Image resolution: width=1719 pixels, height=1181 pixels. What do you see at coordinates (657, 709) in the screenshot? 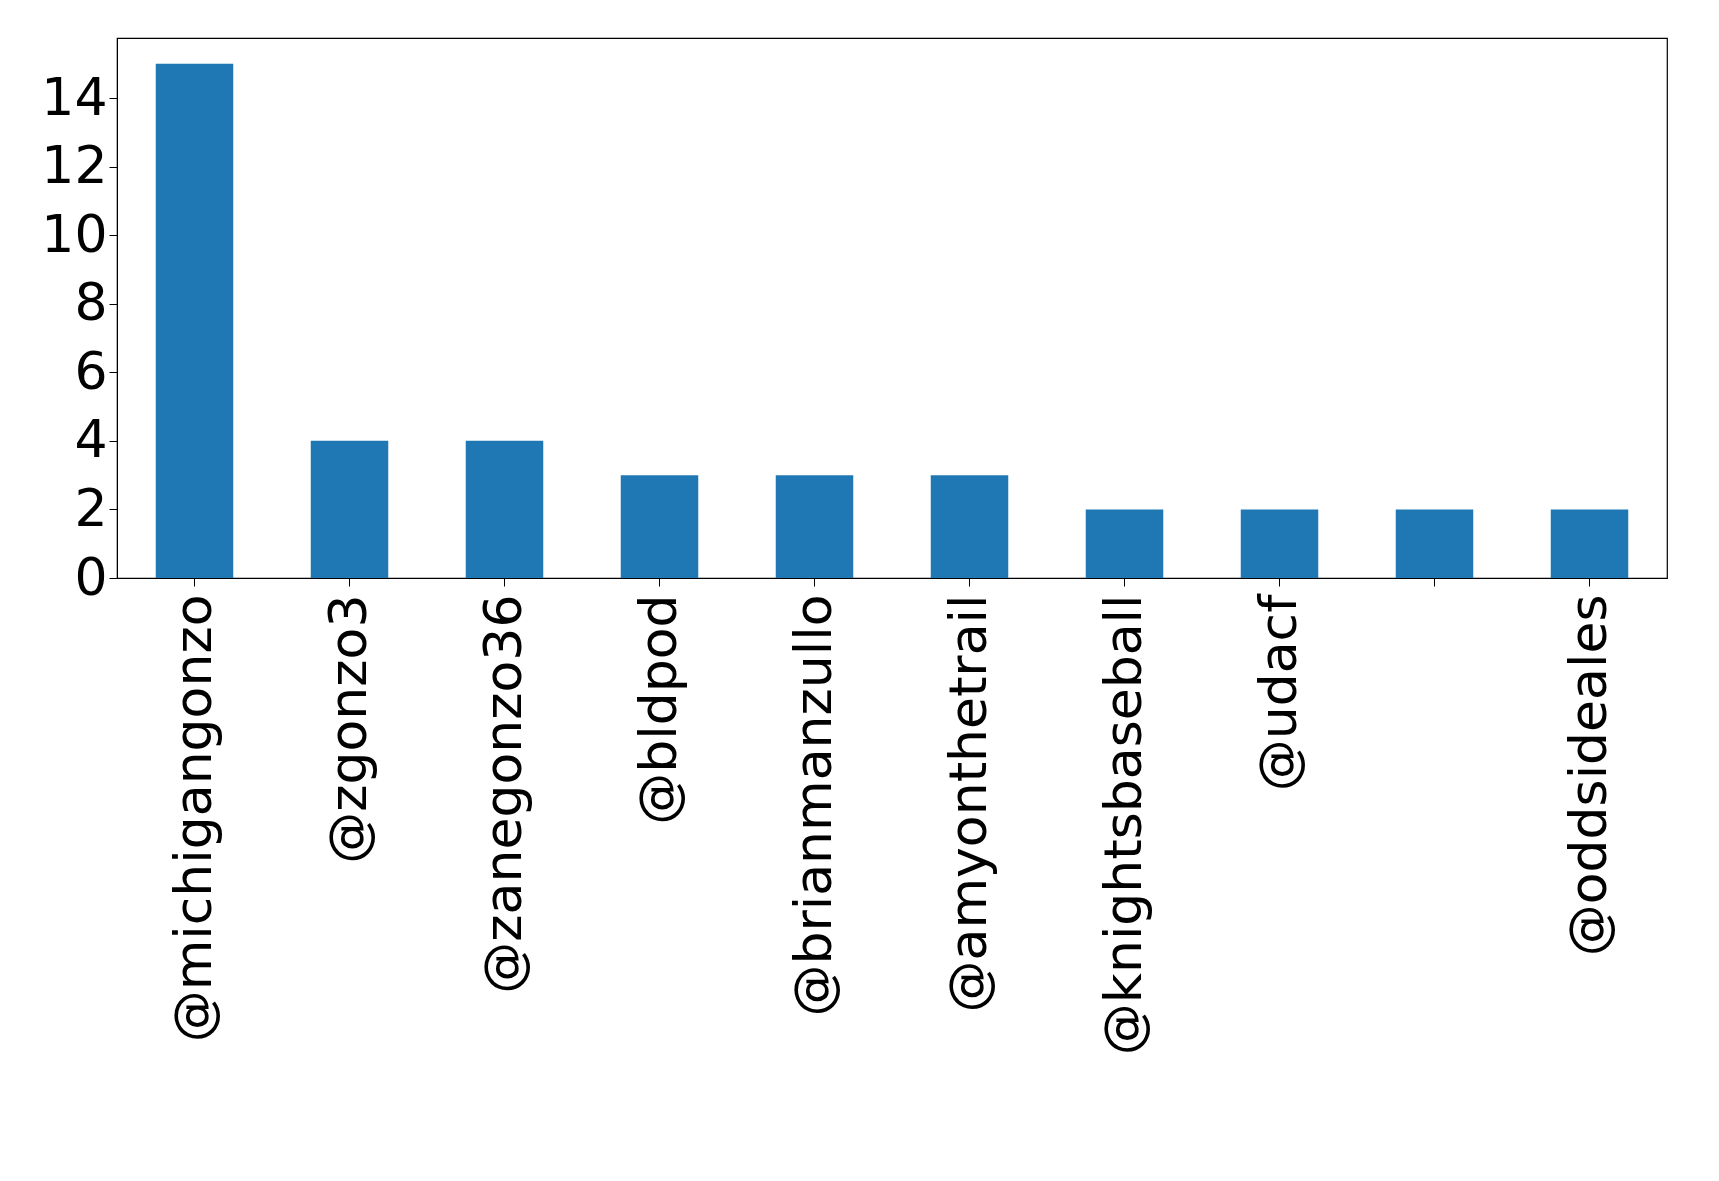
I see `x-tick-label: @bldpod` at bounding box center [657, 709].